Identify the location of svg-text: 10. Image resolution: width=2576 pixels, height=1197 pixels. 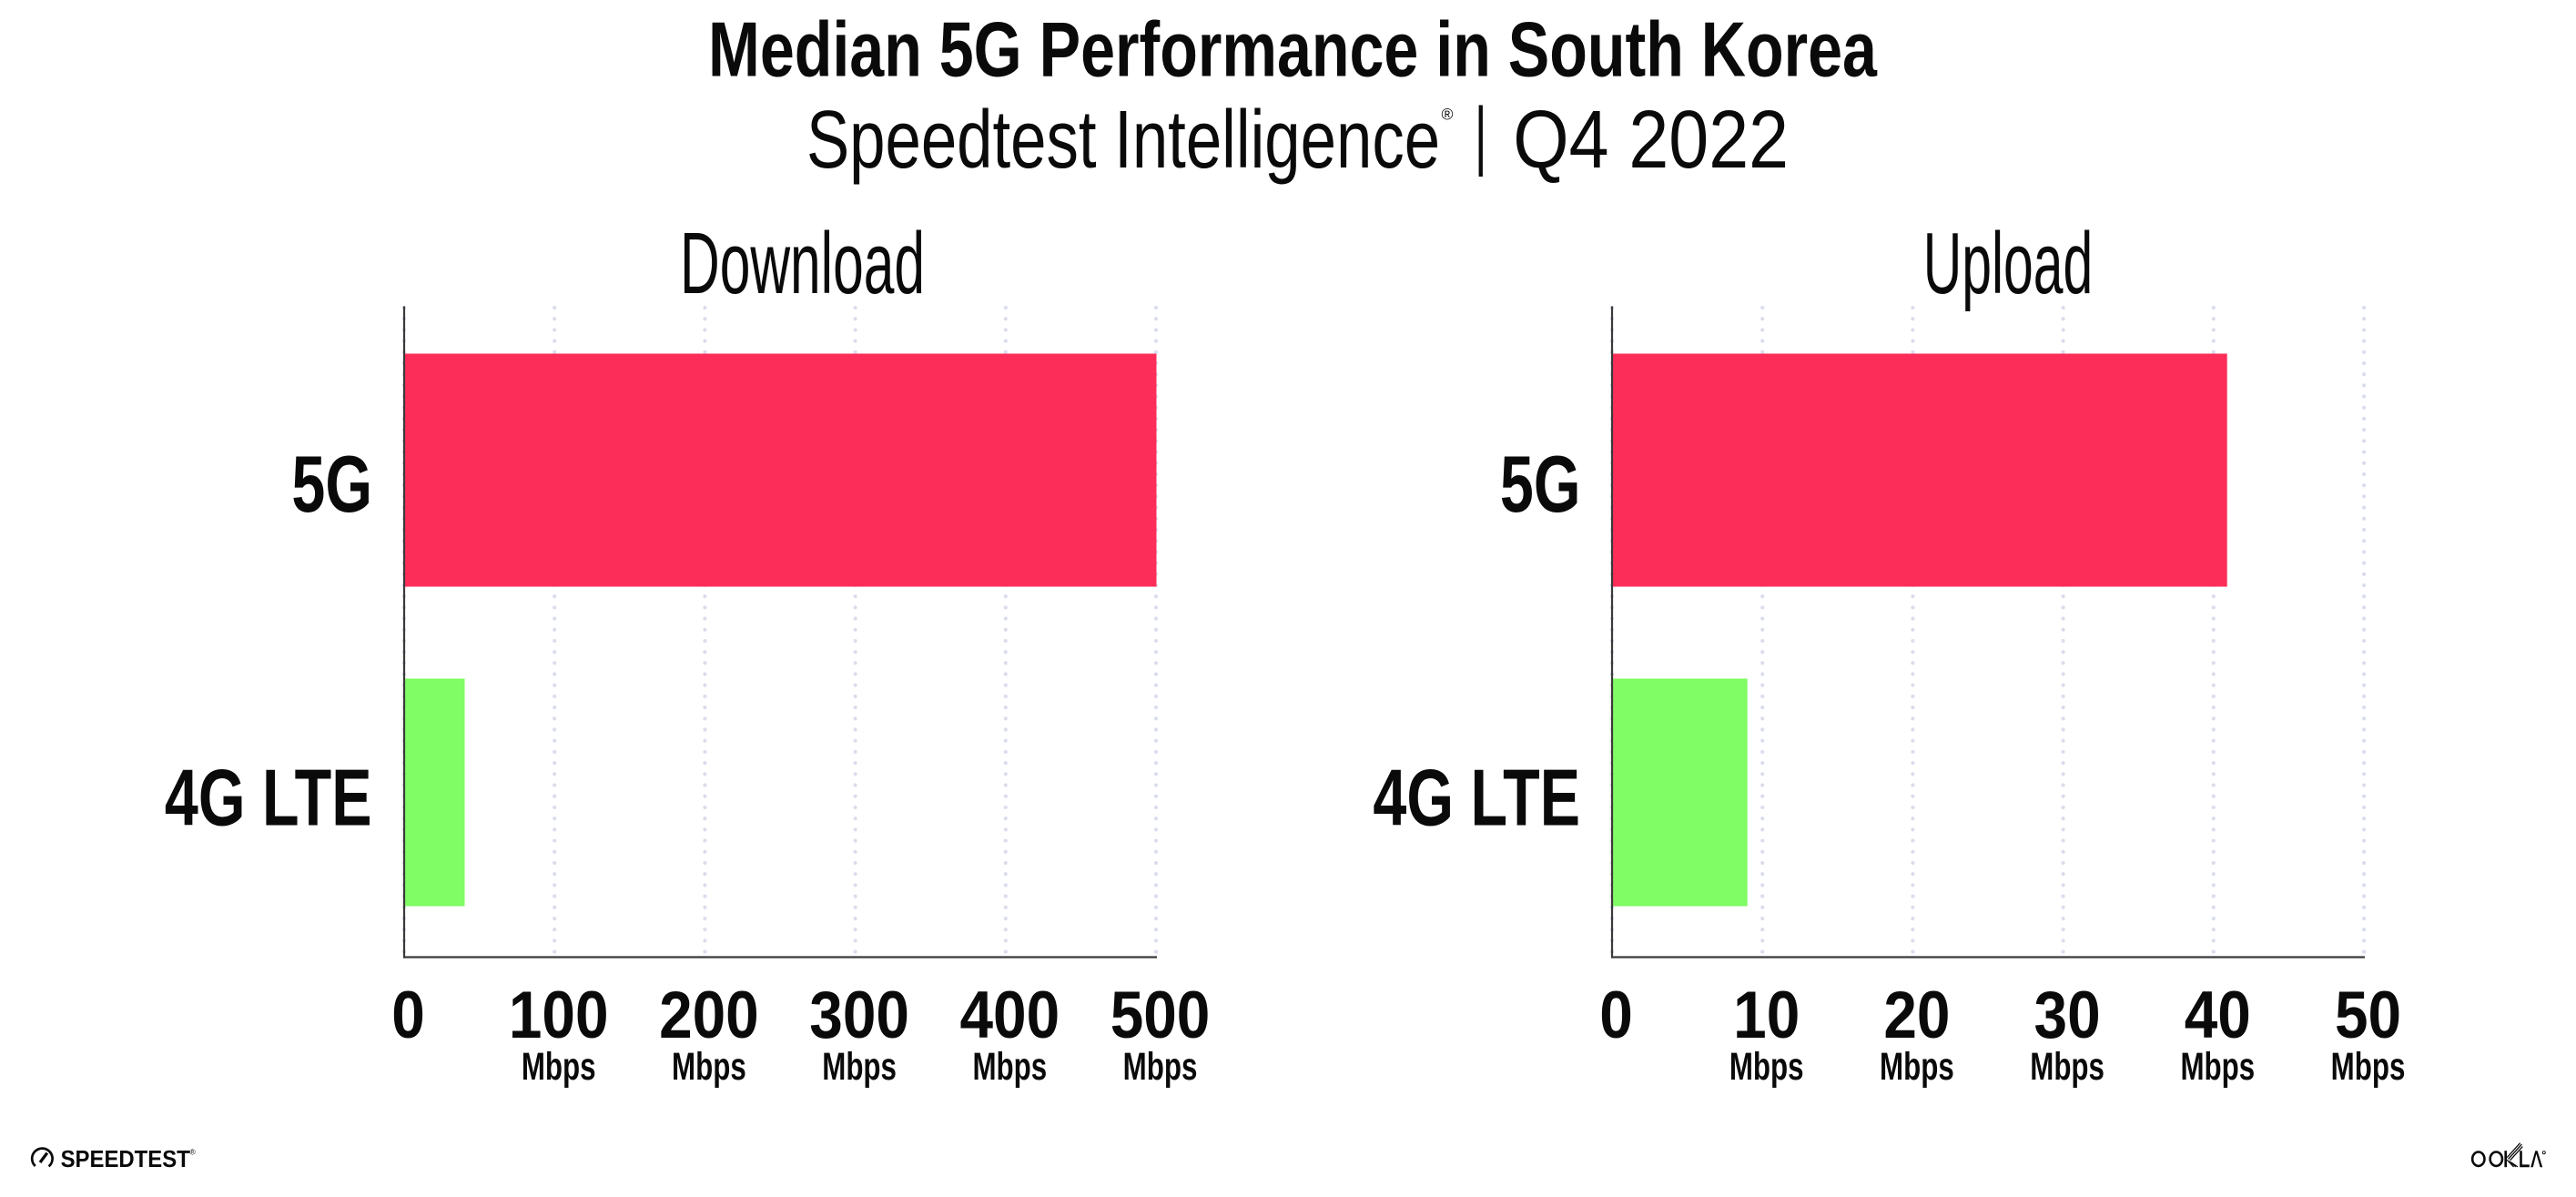
(1766, 1015).